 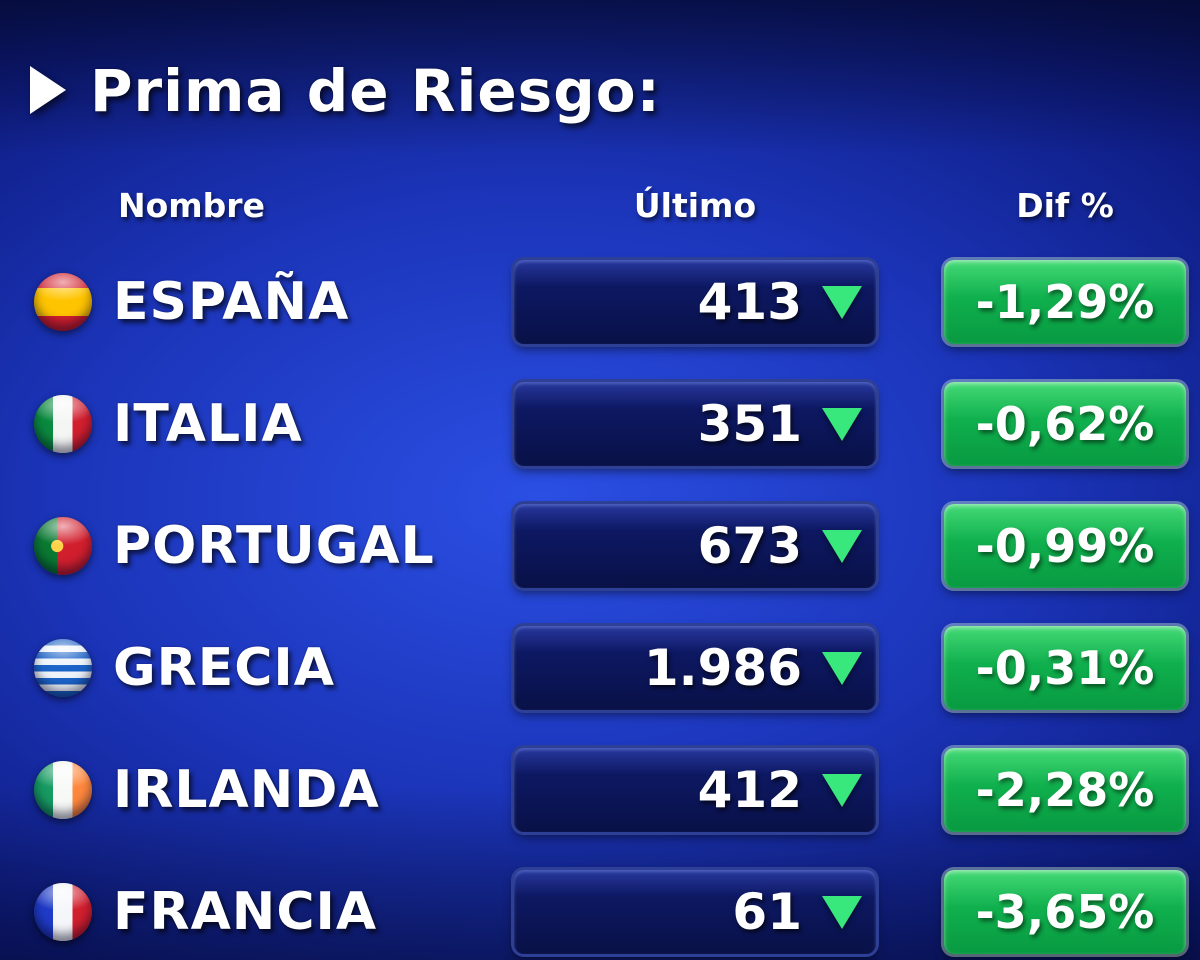 I want to click on diff-percent-value: -0,31%, so click(x=1065, y=668).